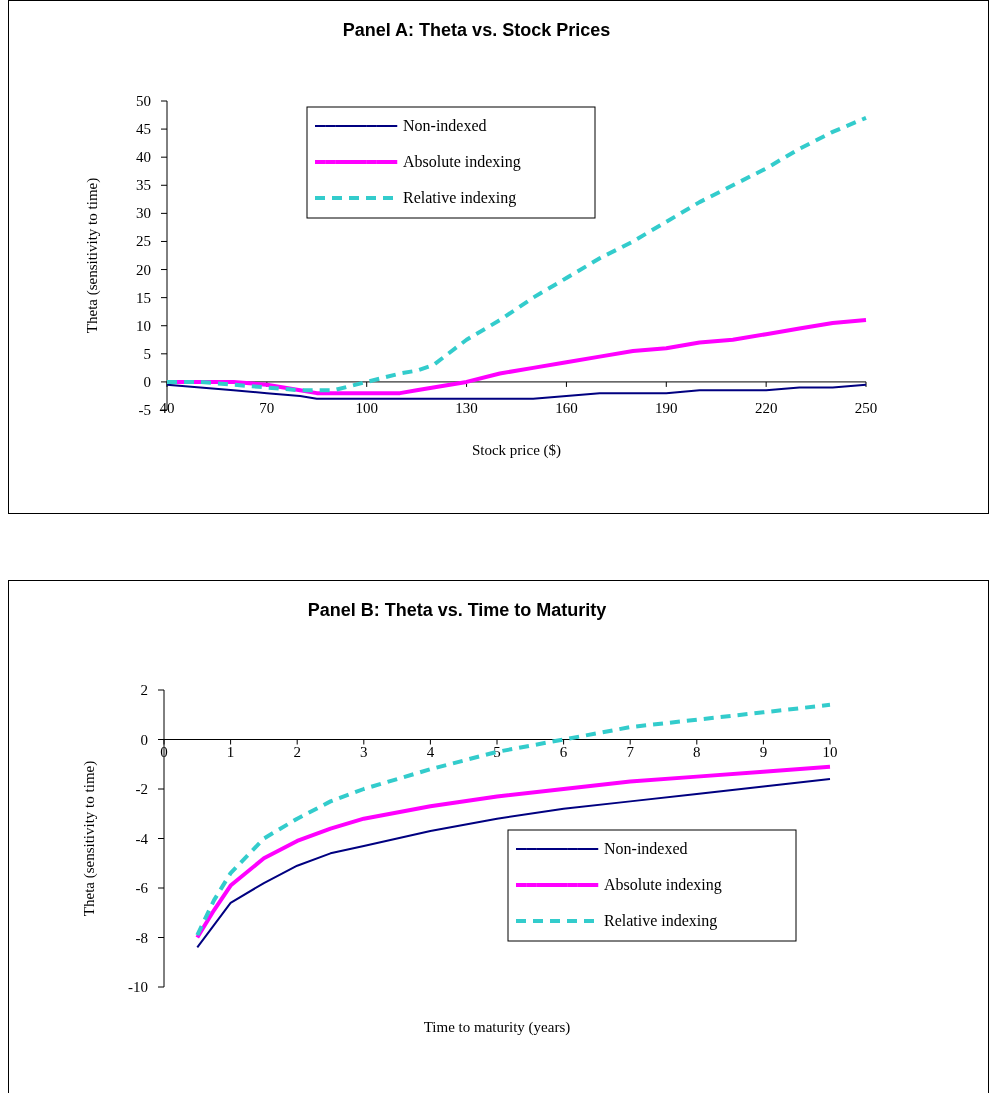 The width and height of the screenshot is (989, 1093). I want to click on x-tick-label: 220, so click(766, 407).